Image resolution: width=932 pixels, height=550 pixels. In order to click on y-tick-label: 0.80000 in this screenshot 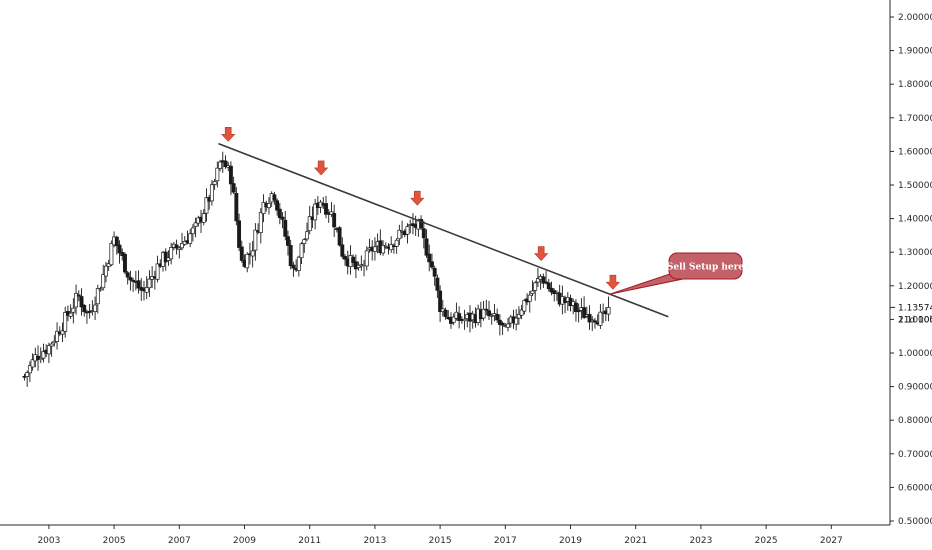, I will do `click(915, 421)`.